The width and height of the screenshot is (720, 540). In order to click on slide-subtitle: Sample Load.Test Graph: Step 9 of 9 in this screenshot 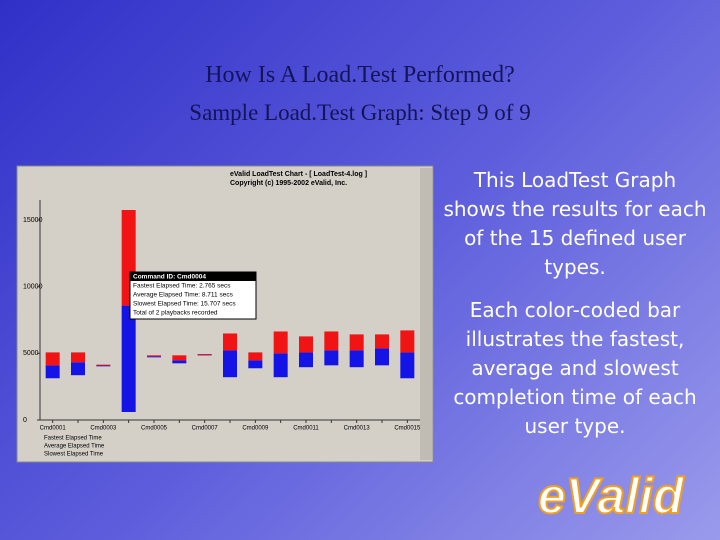, I will do `click(360, 112)`.